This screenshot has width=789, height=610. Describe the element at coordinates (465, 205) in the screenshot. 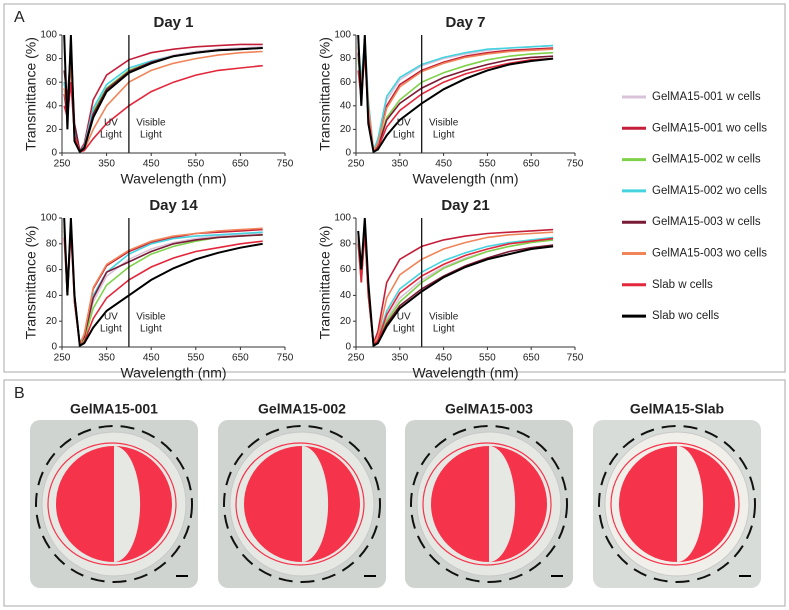

I see `chart-title: Day 21` at that location.